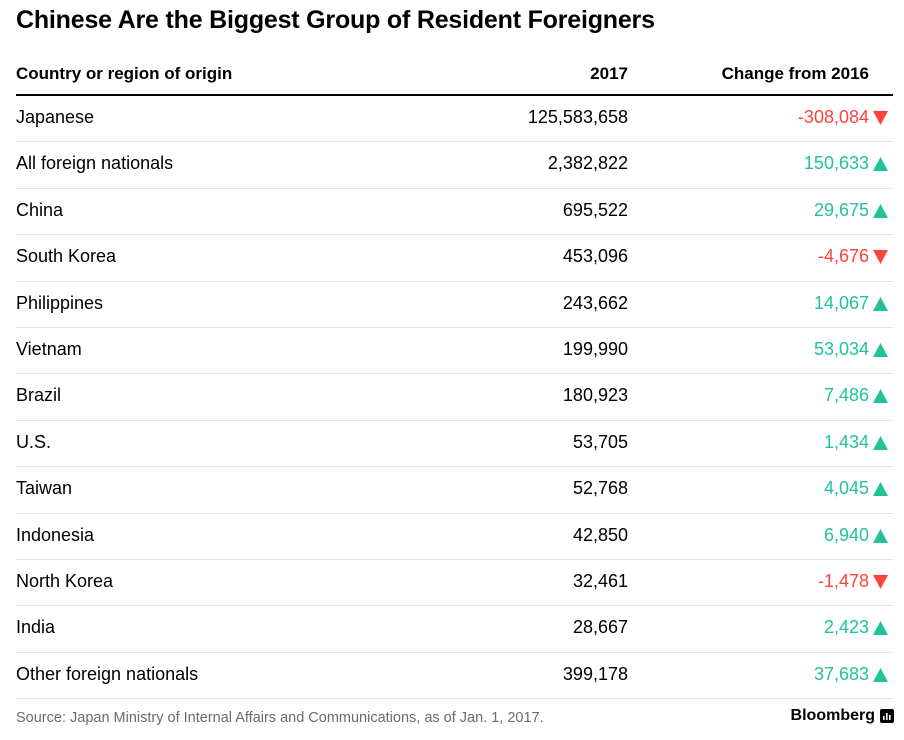  What do you see at coordinates (36, 627) in the screenshot?
I see `row-country: India` at bounding box center [36, 627].